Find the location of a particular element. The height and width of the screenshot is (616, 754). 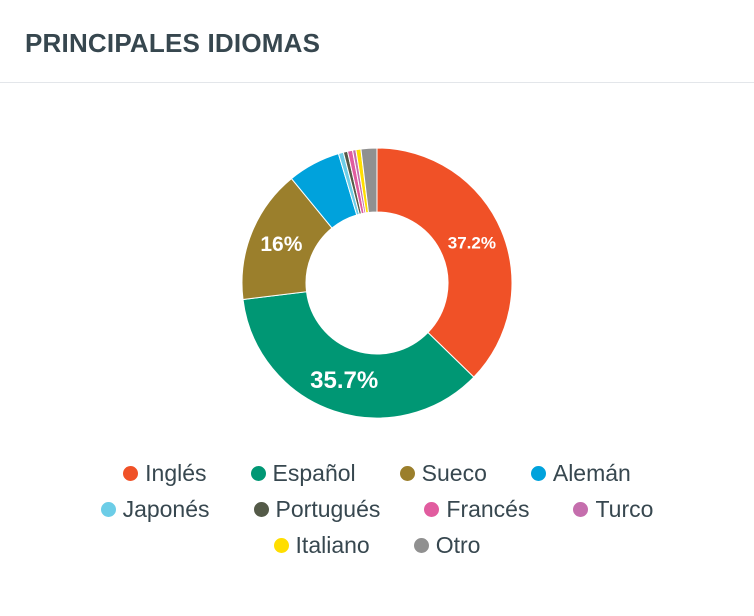

legend-label: Japonés is located at coordinates (166, 508).